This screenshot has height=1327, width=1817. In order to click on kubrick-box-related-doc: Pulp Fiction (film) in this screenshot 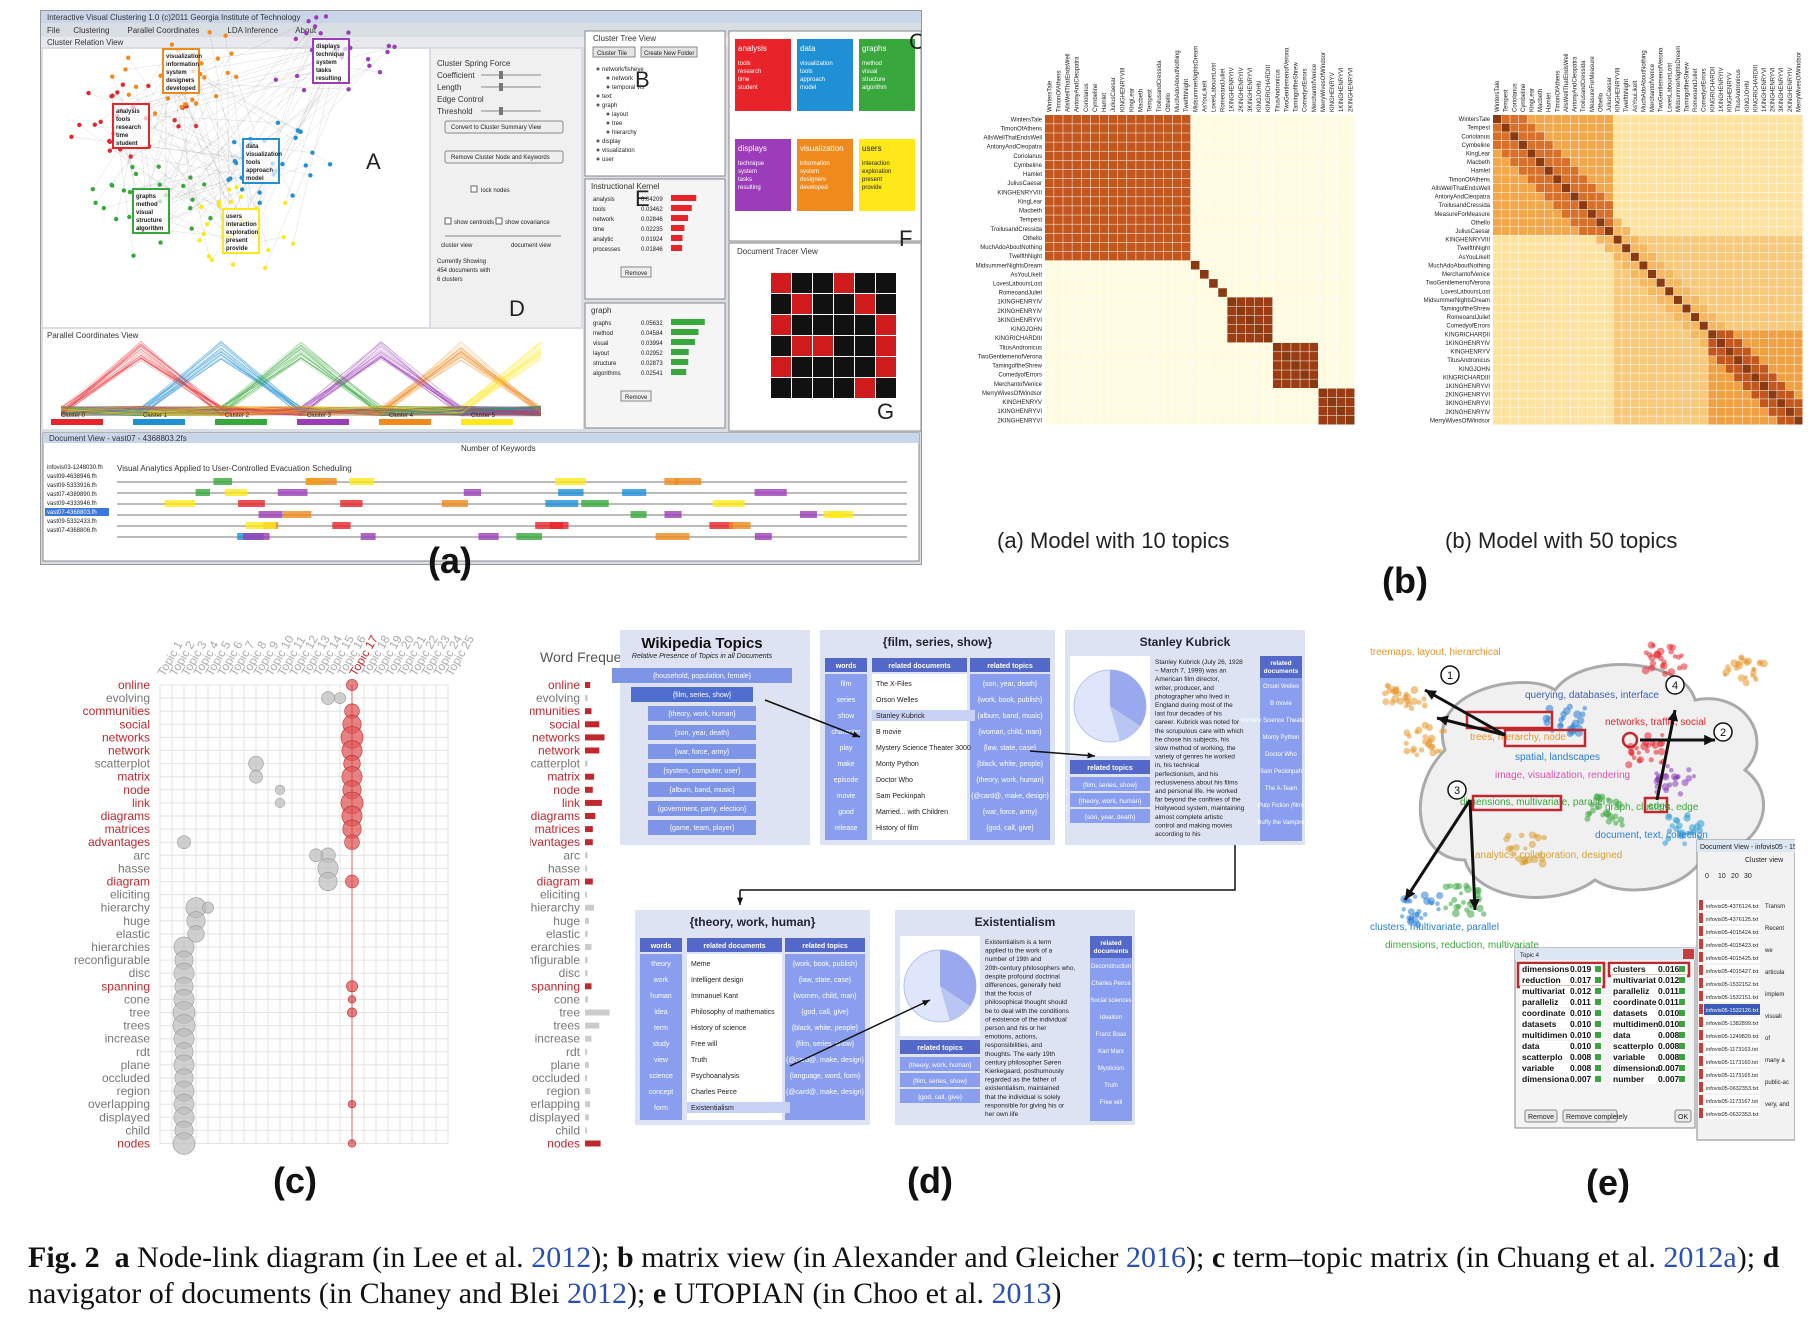, I will do `click(1281, 806)`.